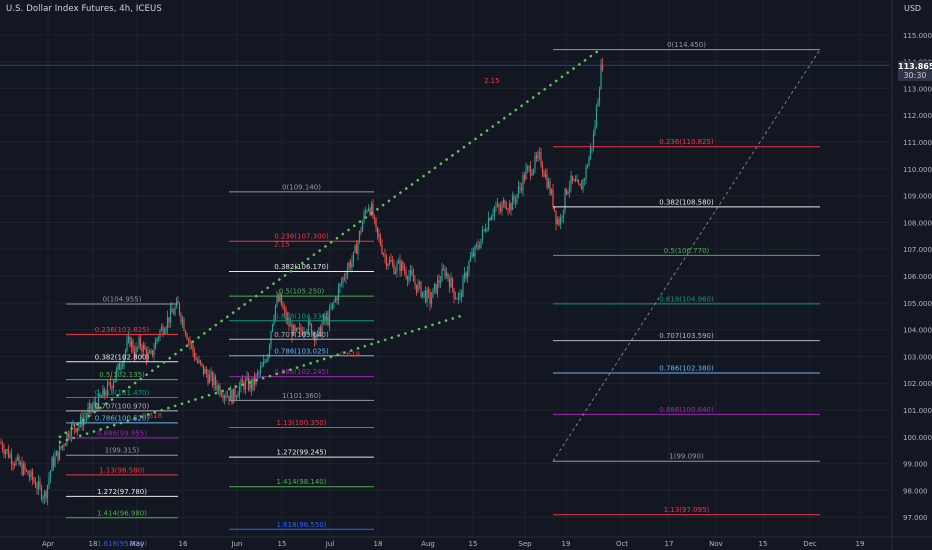 The width and height of the screenshot is (932, 550). What do you see at coordinates (915, 71) in the screenshot?
I see `last-price-tag: 113.865 30:30` at bounding box center [915, 71].